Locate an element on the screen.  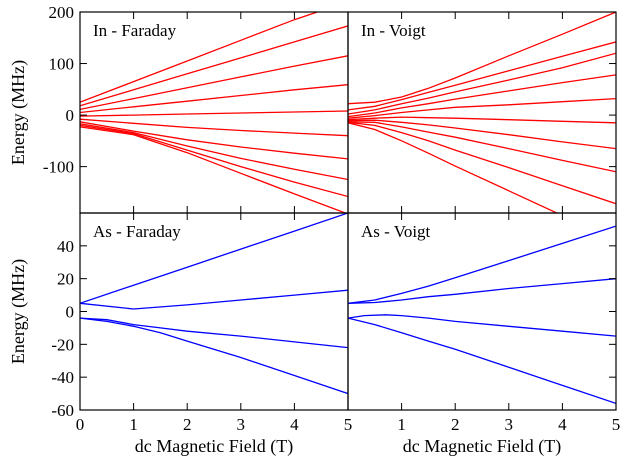
panel-title: As - Voigt is located at coordinates (396, 231).